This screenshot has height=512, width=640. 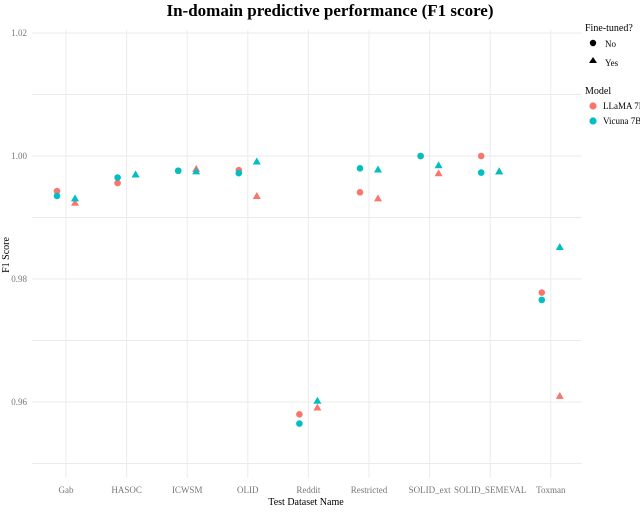 I want to click on legend-triangle-key, so click(x=593, y=60).